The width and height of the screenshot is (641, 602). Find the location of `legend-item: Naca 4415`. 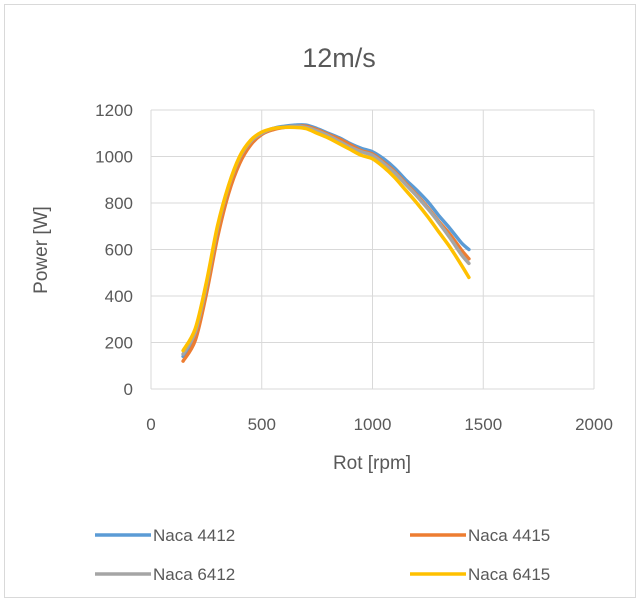

legend-item: Naca 4415 is located at coordinates (480, 535).